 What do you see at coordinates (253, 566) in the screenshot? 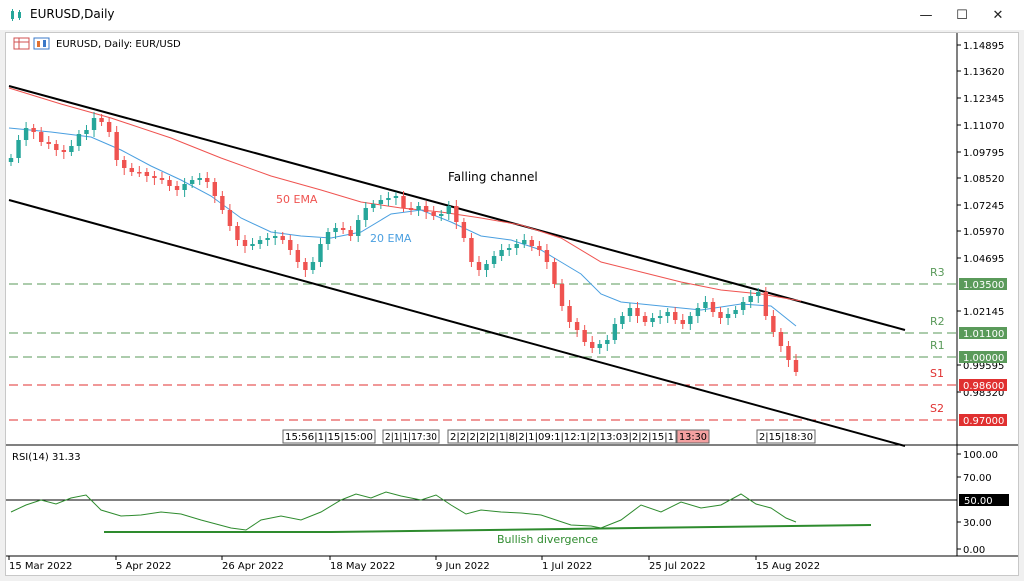
I see `time-tick-label: 26 Apr 2022` at bounding box center [253, 566].